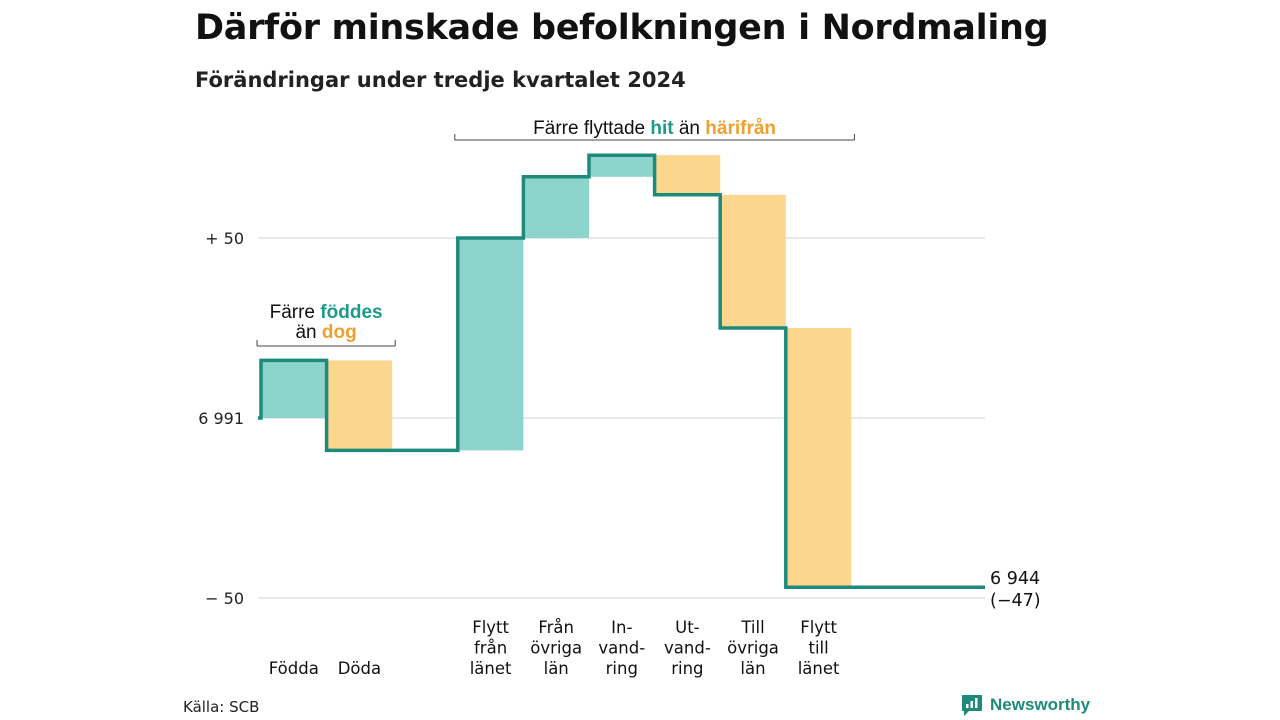  What do you see at coordinates (224, 238) in the screenshot?
I see `y-tick-label: + 50` at bounding box center [224, 238].